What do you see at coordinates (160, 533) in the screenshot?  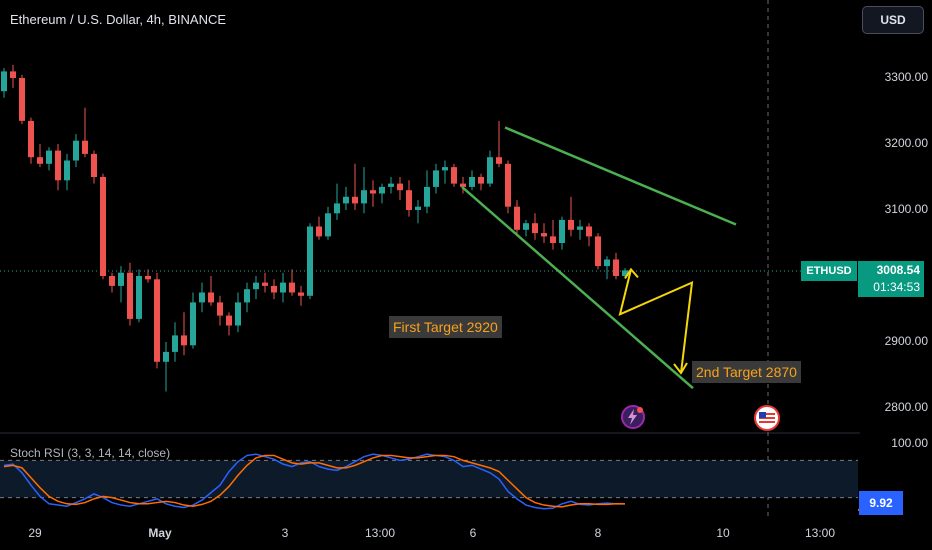 I see `time-tick: May` at bounding box center [160, 533].